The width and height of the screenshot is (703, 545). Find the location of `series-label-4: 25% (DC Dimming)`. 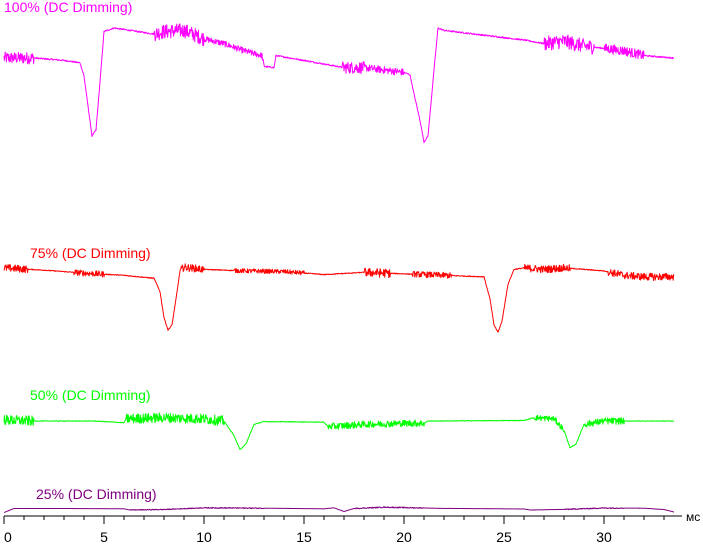

series-label-4: 25% (DC Dimming) is located at coordinates (96, 494).